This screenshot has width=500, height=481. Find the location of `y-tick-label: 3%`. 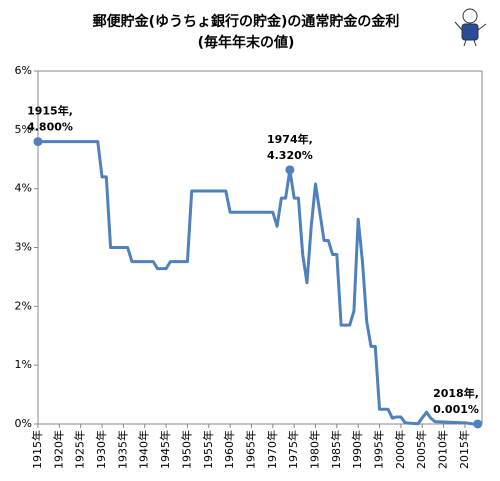

y-tick-label: 3% is located at coordinates (23, 247).